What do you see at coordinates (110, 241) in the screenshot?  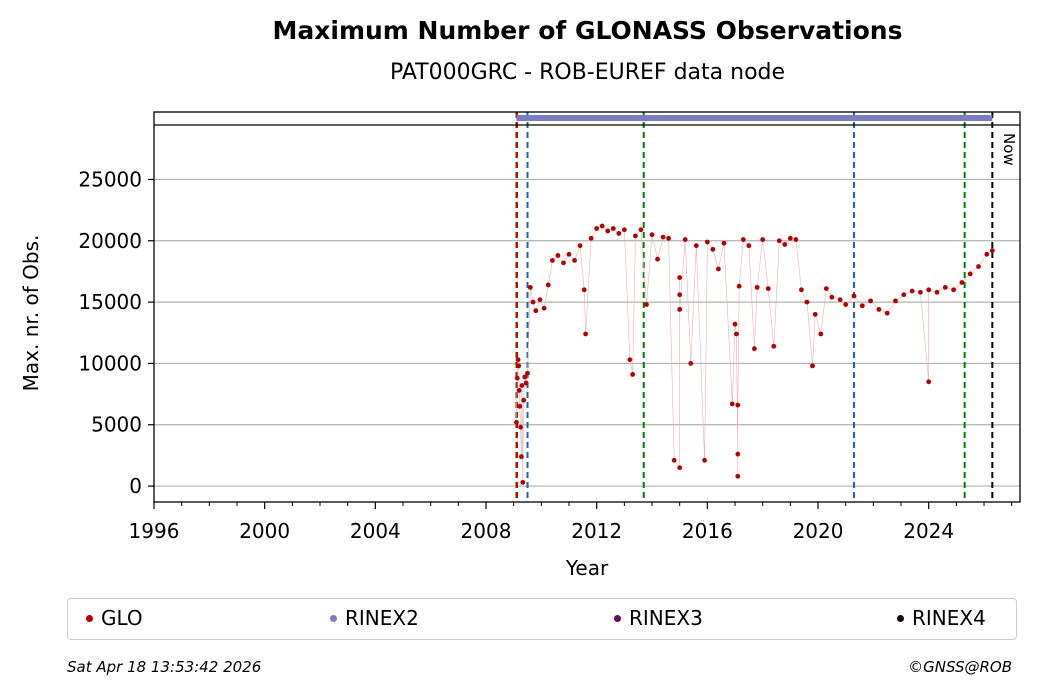 I see `y-tick-label: 20000` at bounding box center [110, 241].